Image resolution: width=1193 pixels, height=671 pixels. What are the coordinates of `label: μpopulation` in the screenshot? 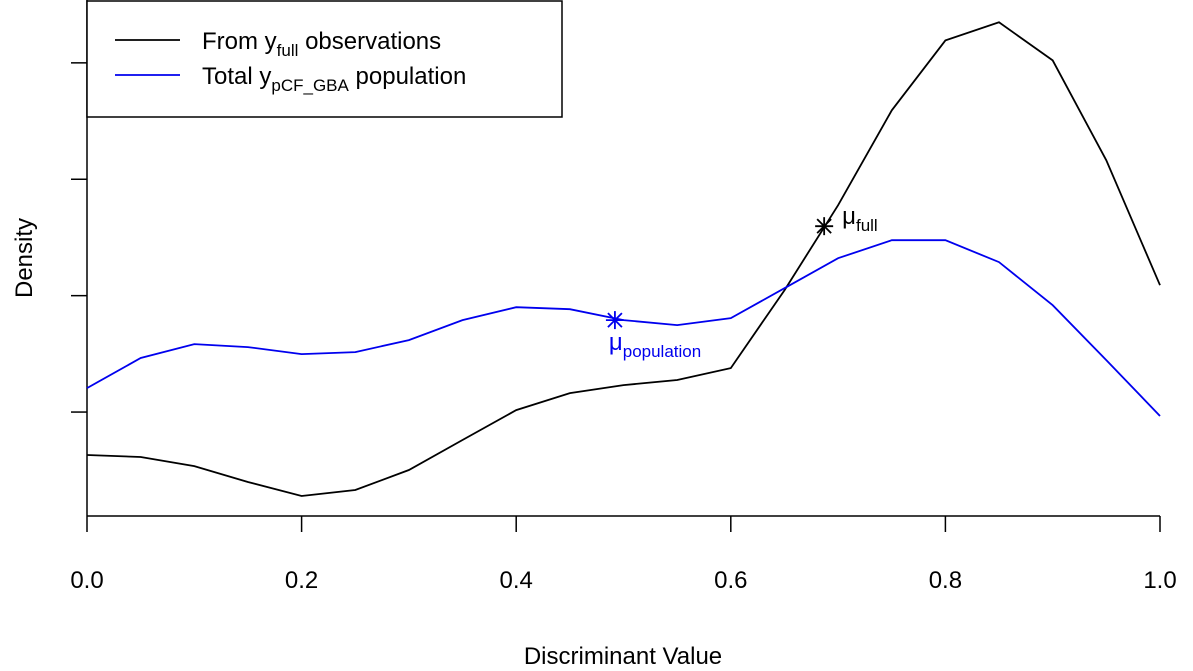 It's located at (655, 345).